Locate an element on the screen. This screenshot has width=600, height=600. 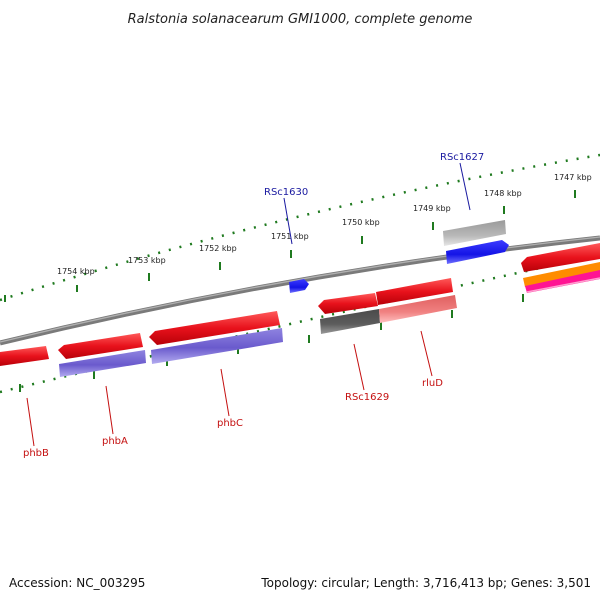
position-label-1754: 1754 kbp is located at coordinates (76, 271).